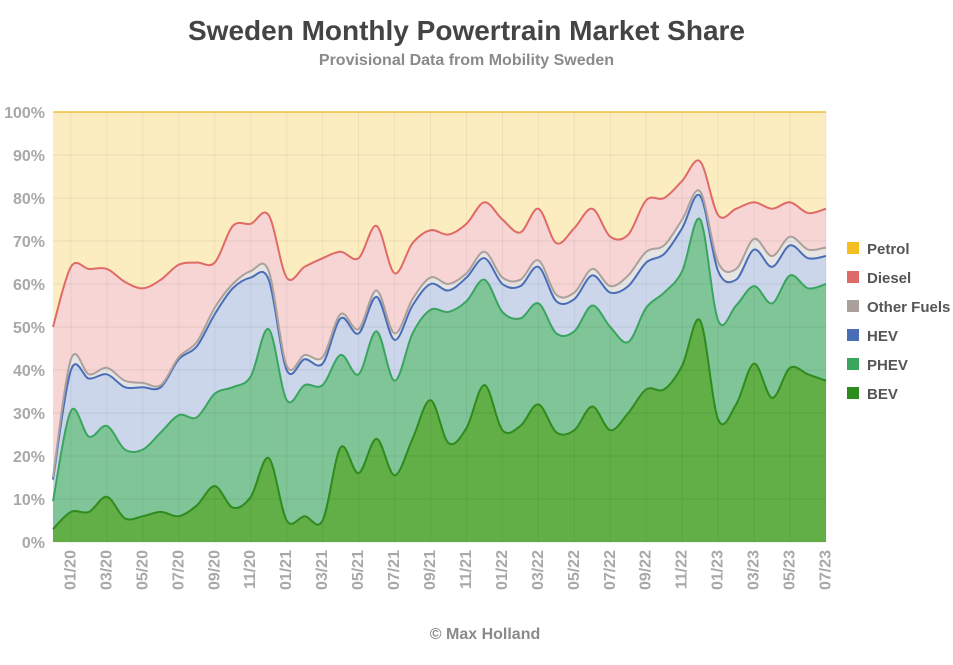 Image resolution: width=953 pixels, height=665 pixels. I want to click on x-tick-label: 09/20, so click(214, 570).